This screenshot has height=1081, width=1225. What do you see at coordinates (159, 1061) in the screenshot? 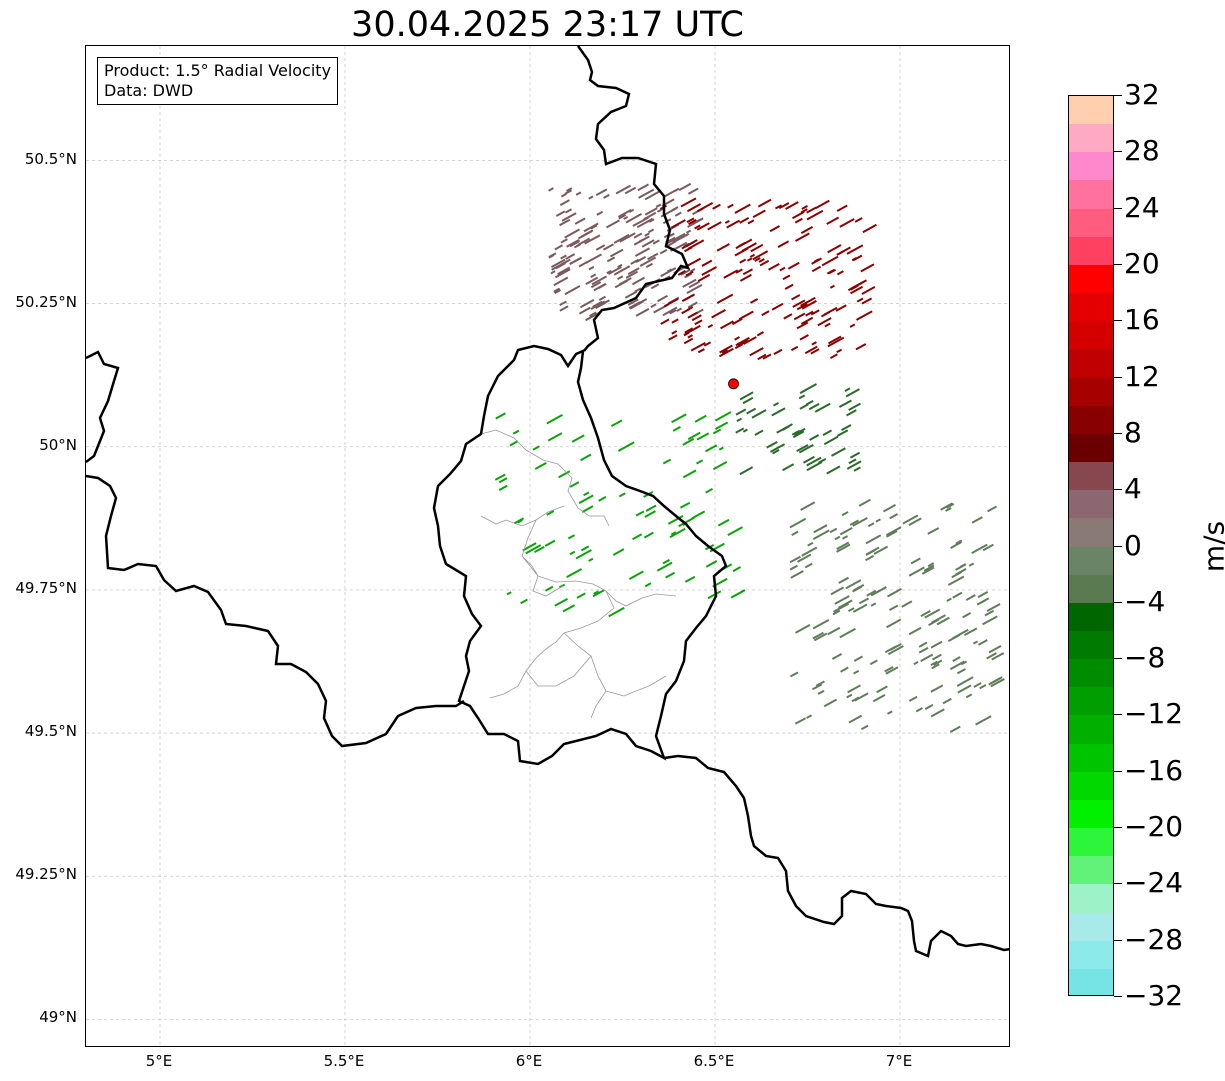
I see `lon-tick-label: 5°E` at bounding box center [159, 1061].